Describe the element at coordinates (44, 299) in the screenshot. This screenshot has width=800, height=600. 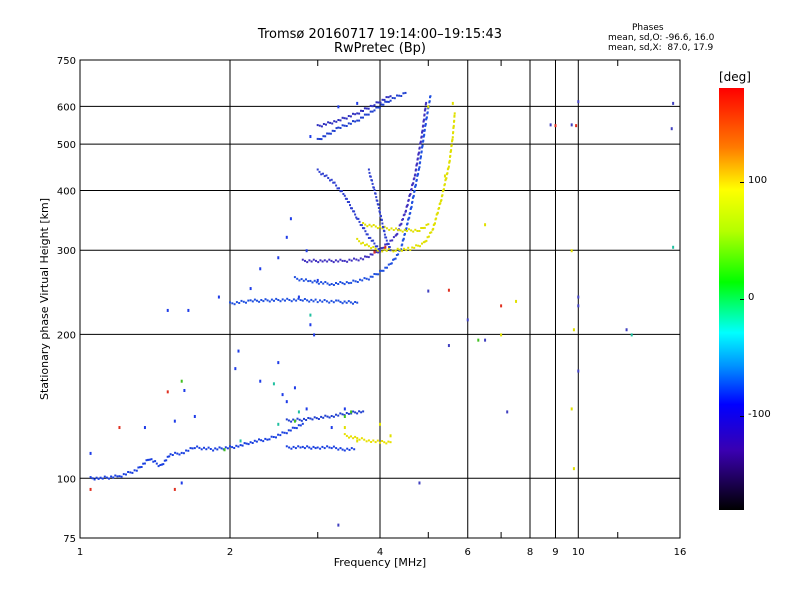
I see `y-axis-label: Stationary phase Virtual Height [km]` at that location.